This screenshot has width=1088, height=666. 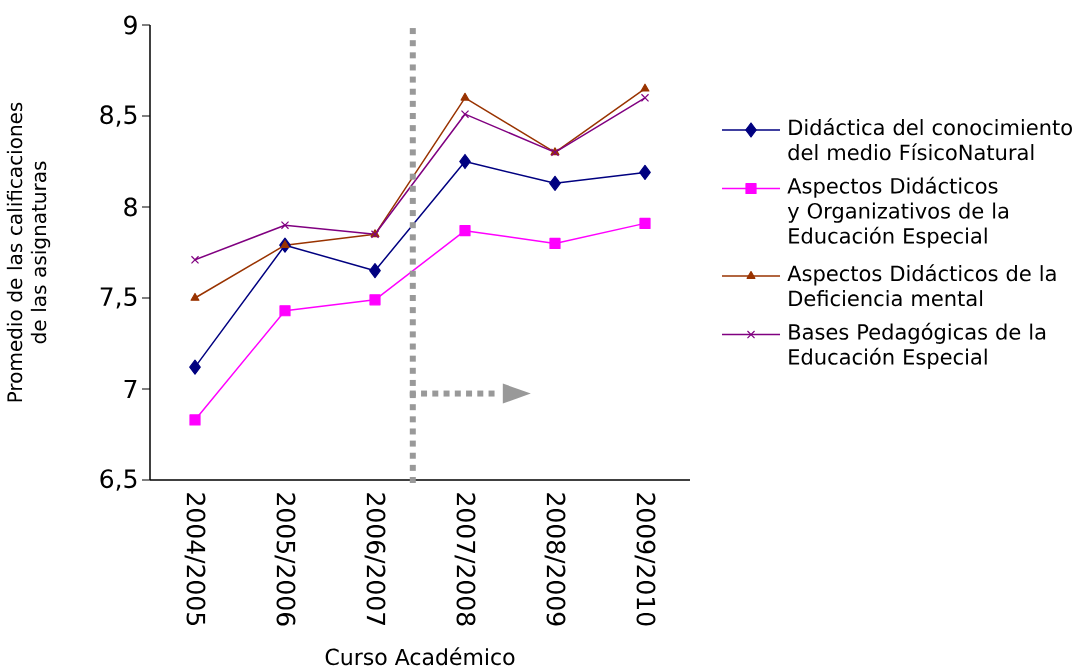 What do you see at coordinates (195, 559) in the screenshot?
I see `x-tick-label: 2004/2005` at bounding box center [195, 559].